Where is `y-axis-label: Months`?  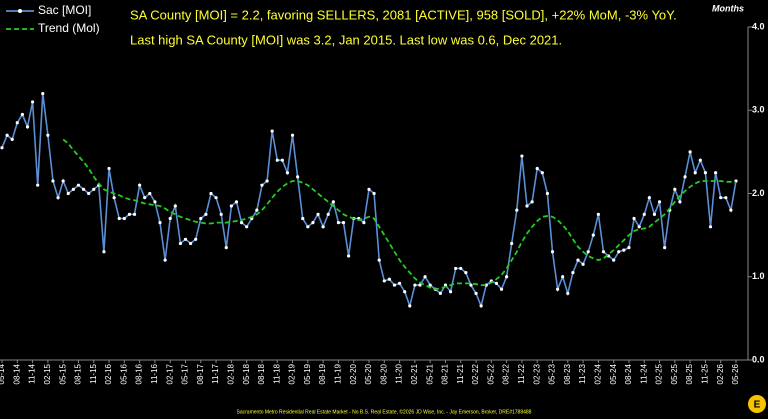
y-axis-label: Months is located at coordinates (728, 8).